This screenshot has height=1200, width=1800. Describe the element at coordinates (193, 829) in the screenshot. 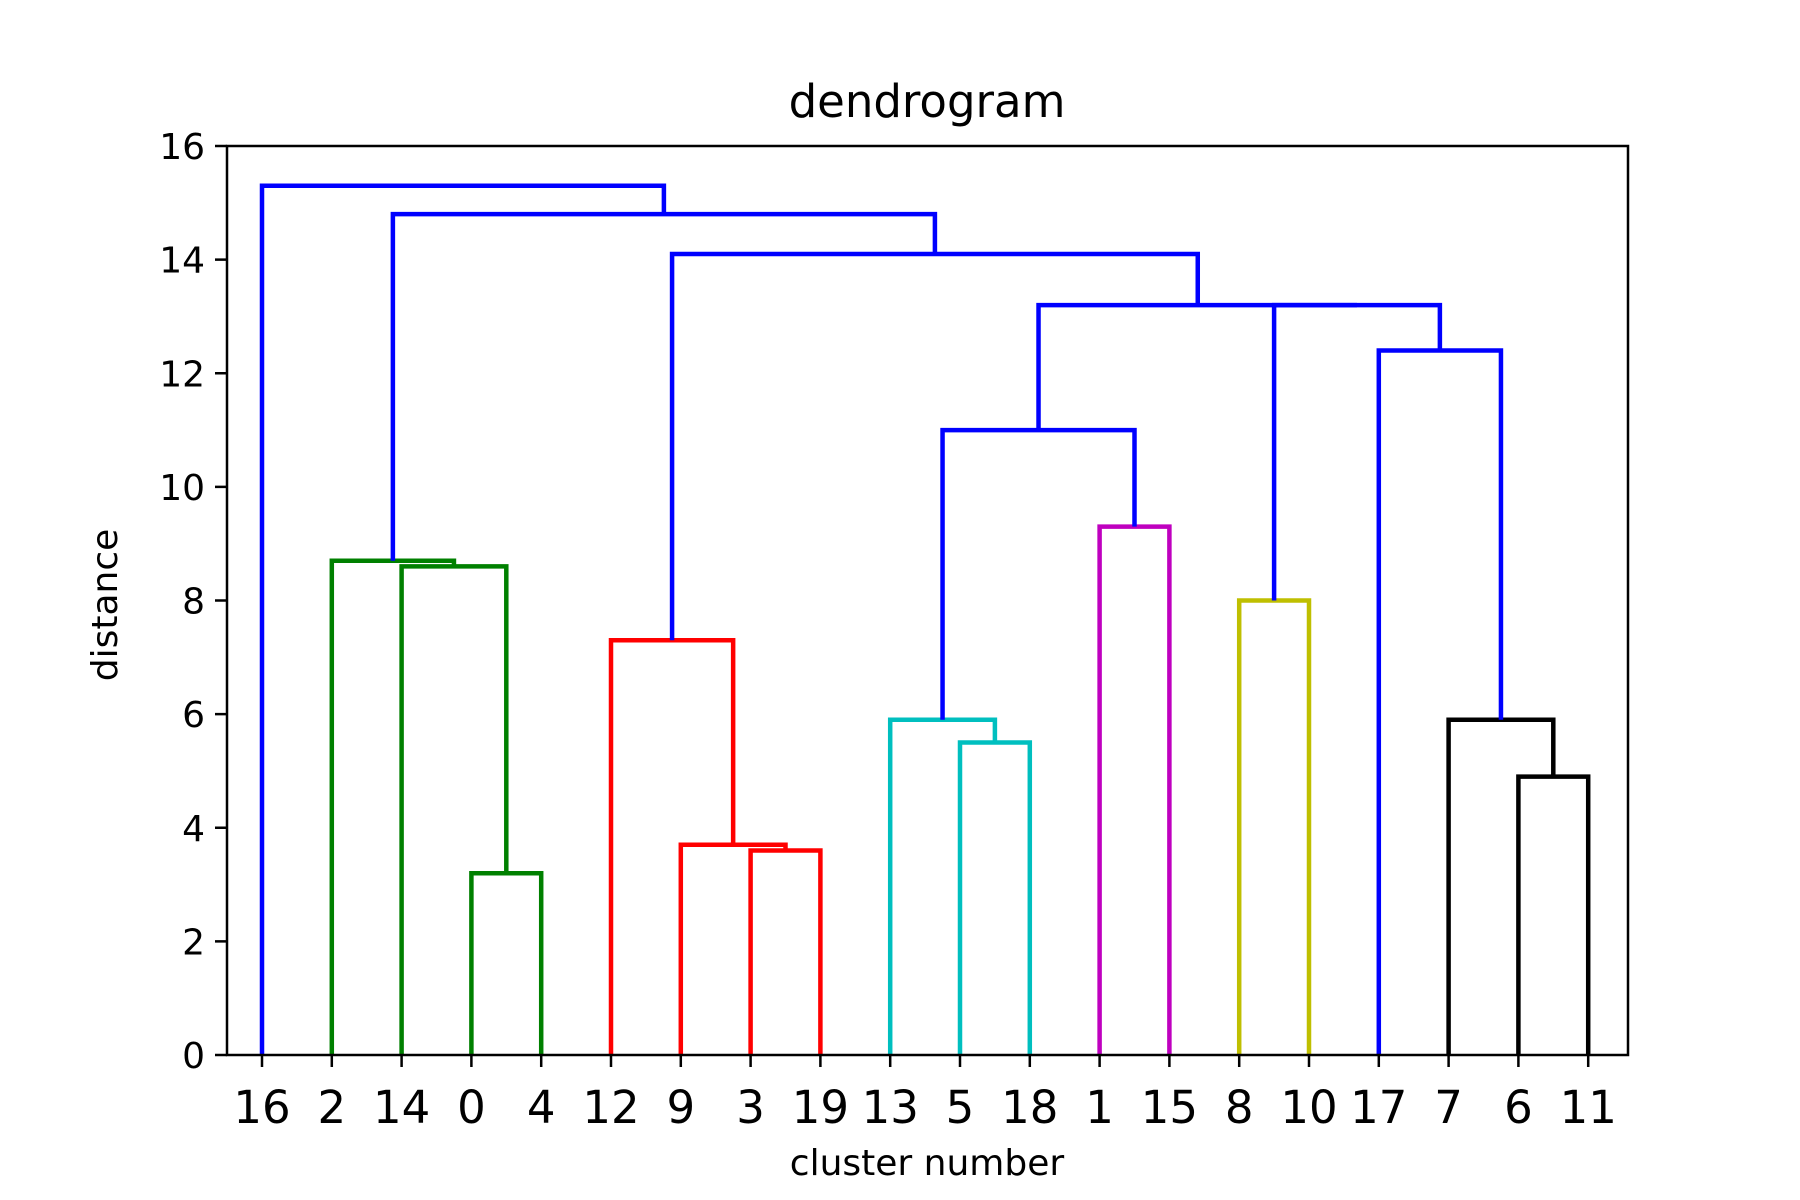

I see `y-tick-label: 4` at that location.